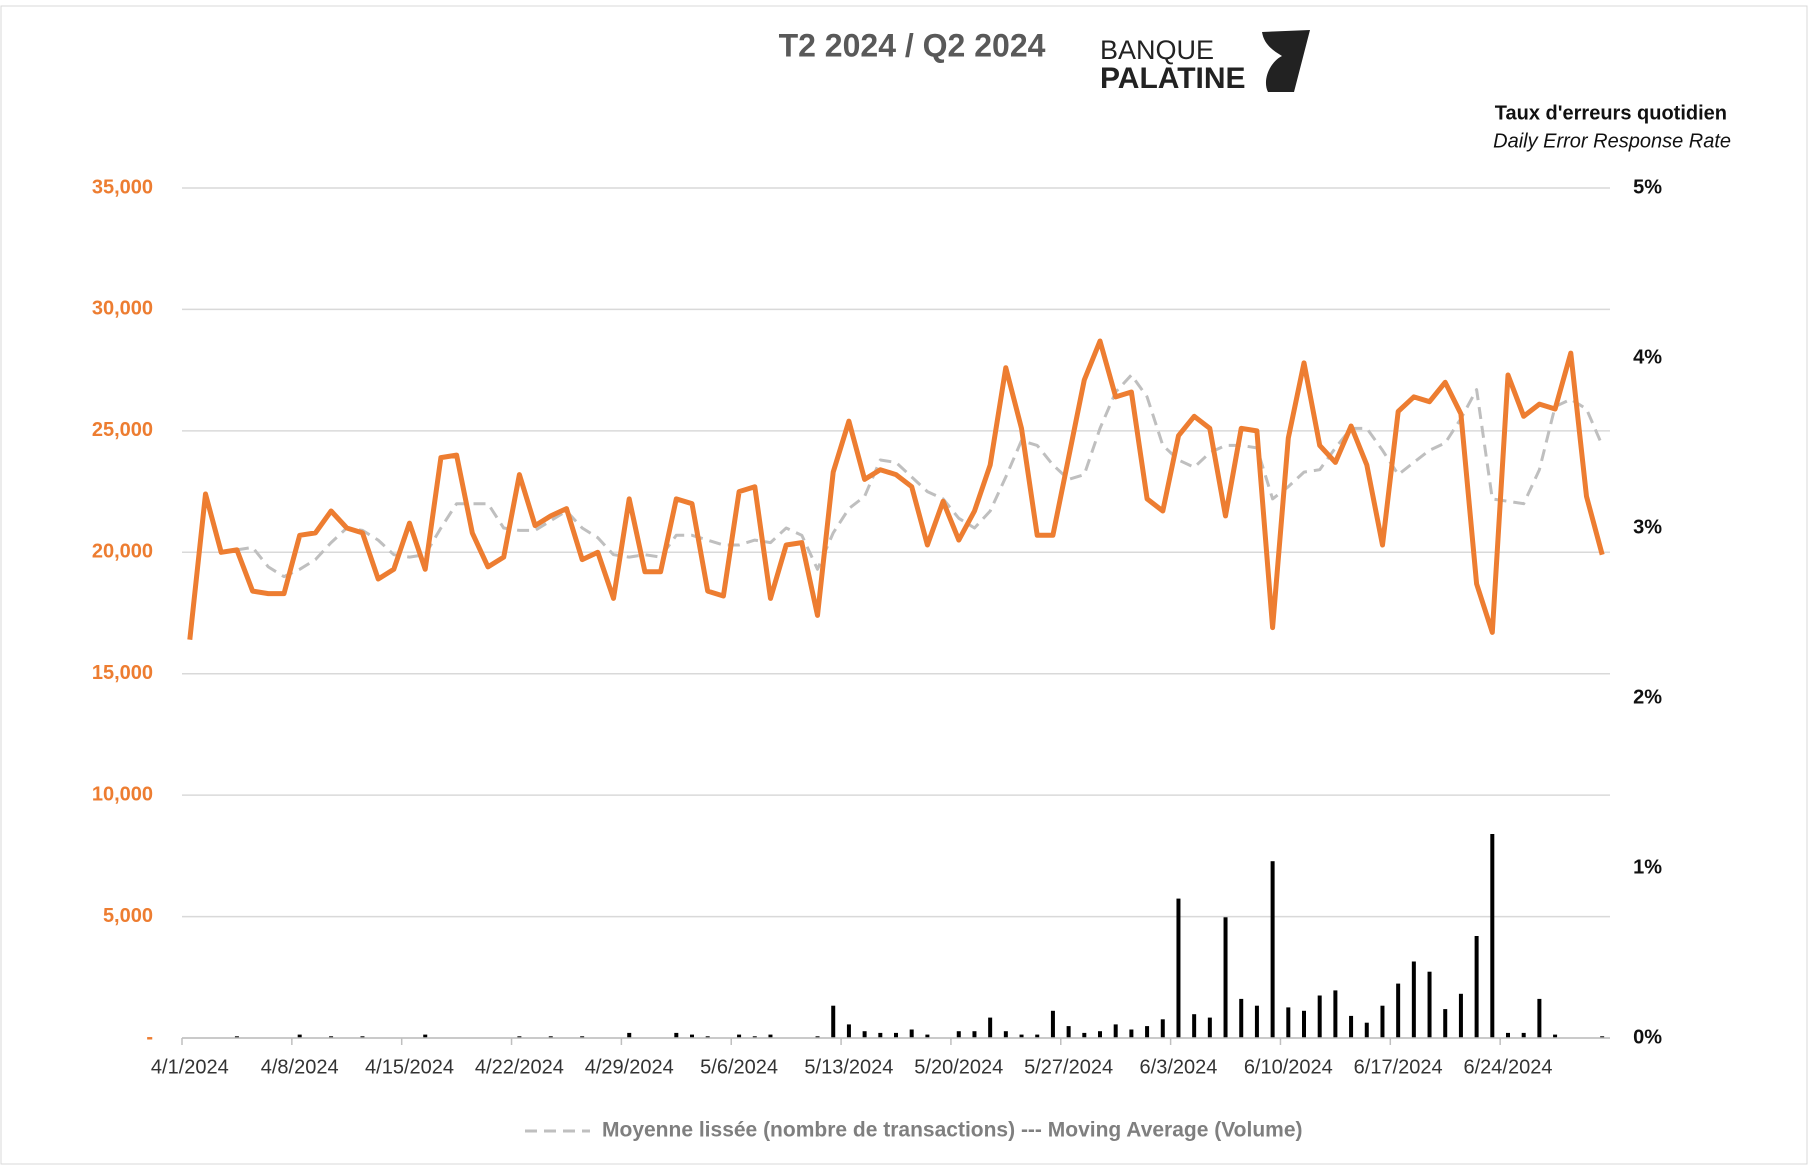 The image size is (1809, 1171). What do you see at coordinates (1612, 141) in the screenshot?
I see `y2-axis-subtitle: Daily Error Response Rate` at bounding box center [1612, 141].